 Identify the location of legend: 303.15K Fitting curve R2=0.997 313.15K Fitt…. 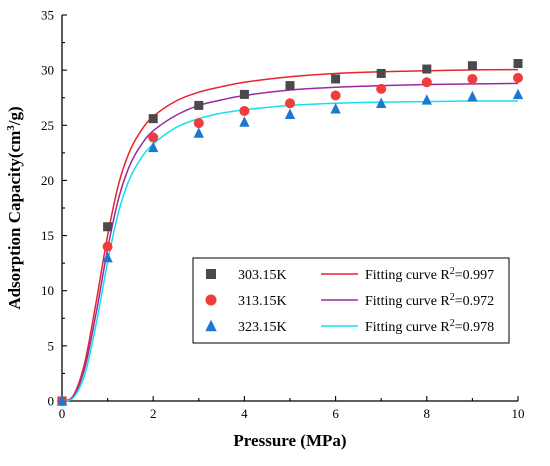
(351, 300).